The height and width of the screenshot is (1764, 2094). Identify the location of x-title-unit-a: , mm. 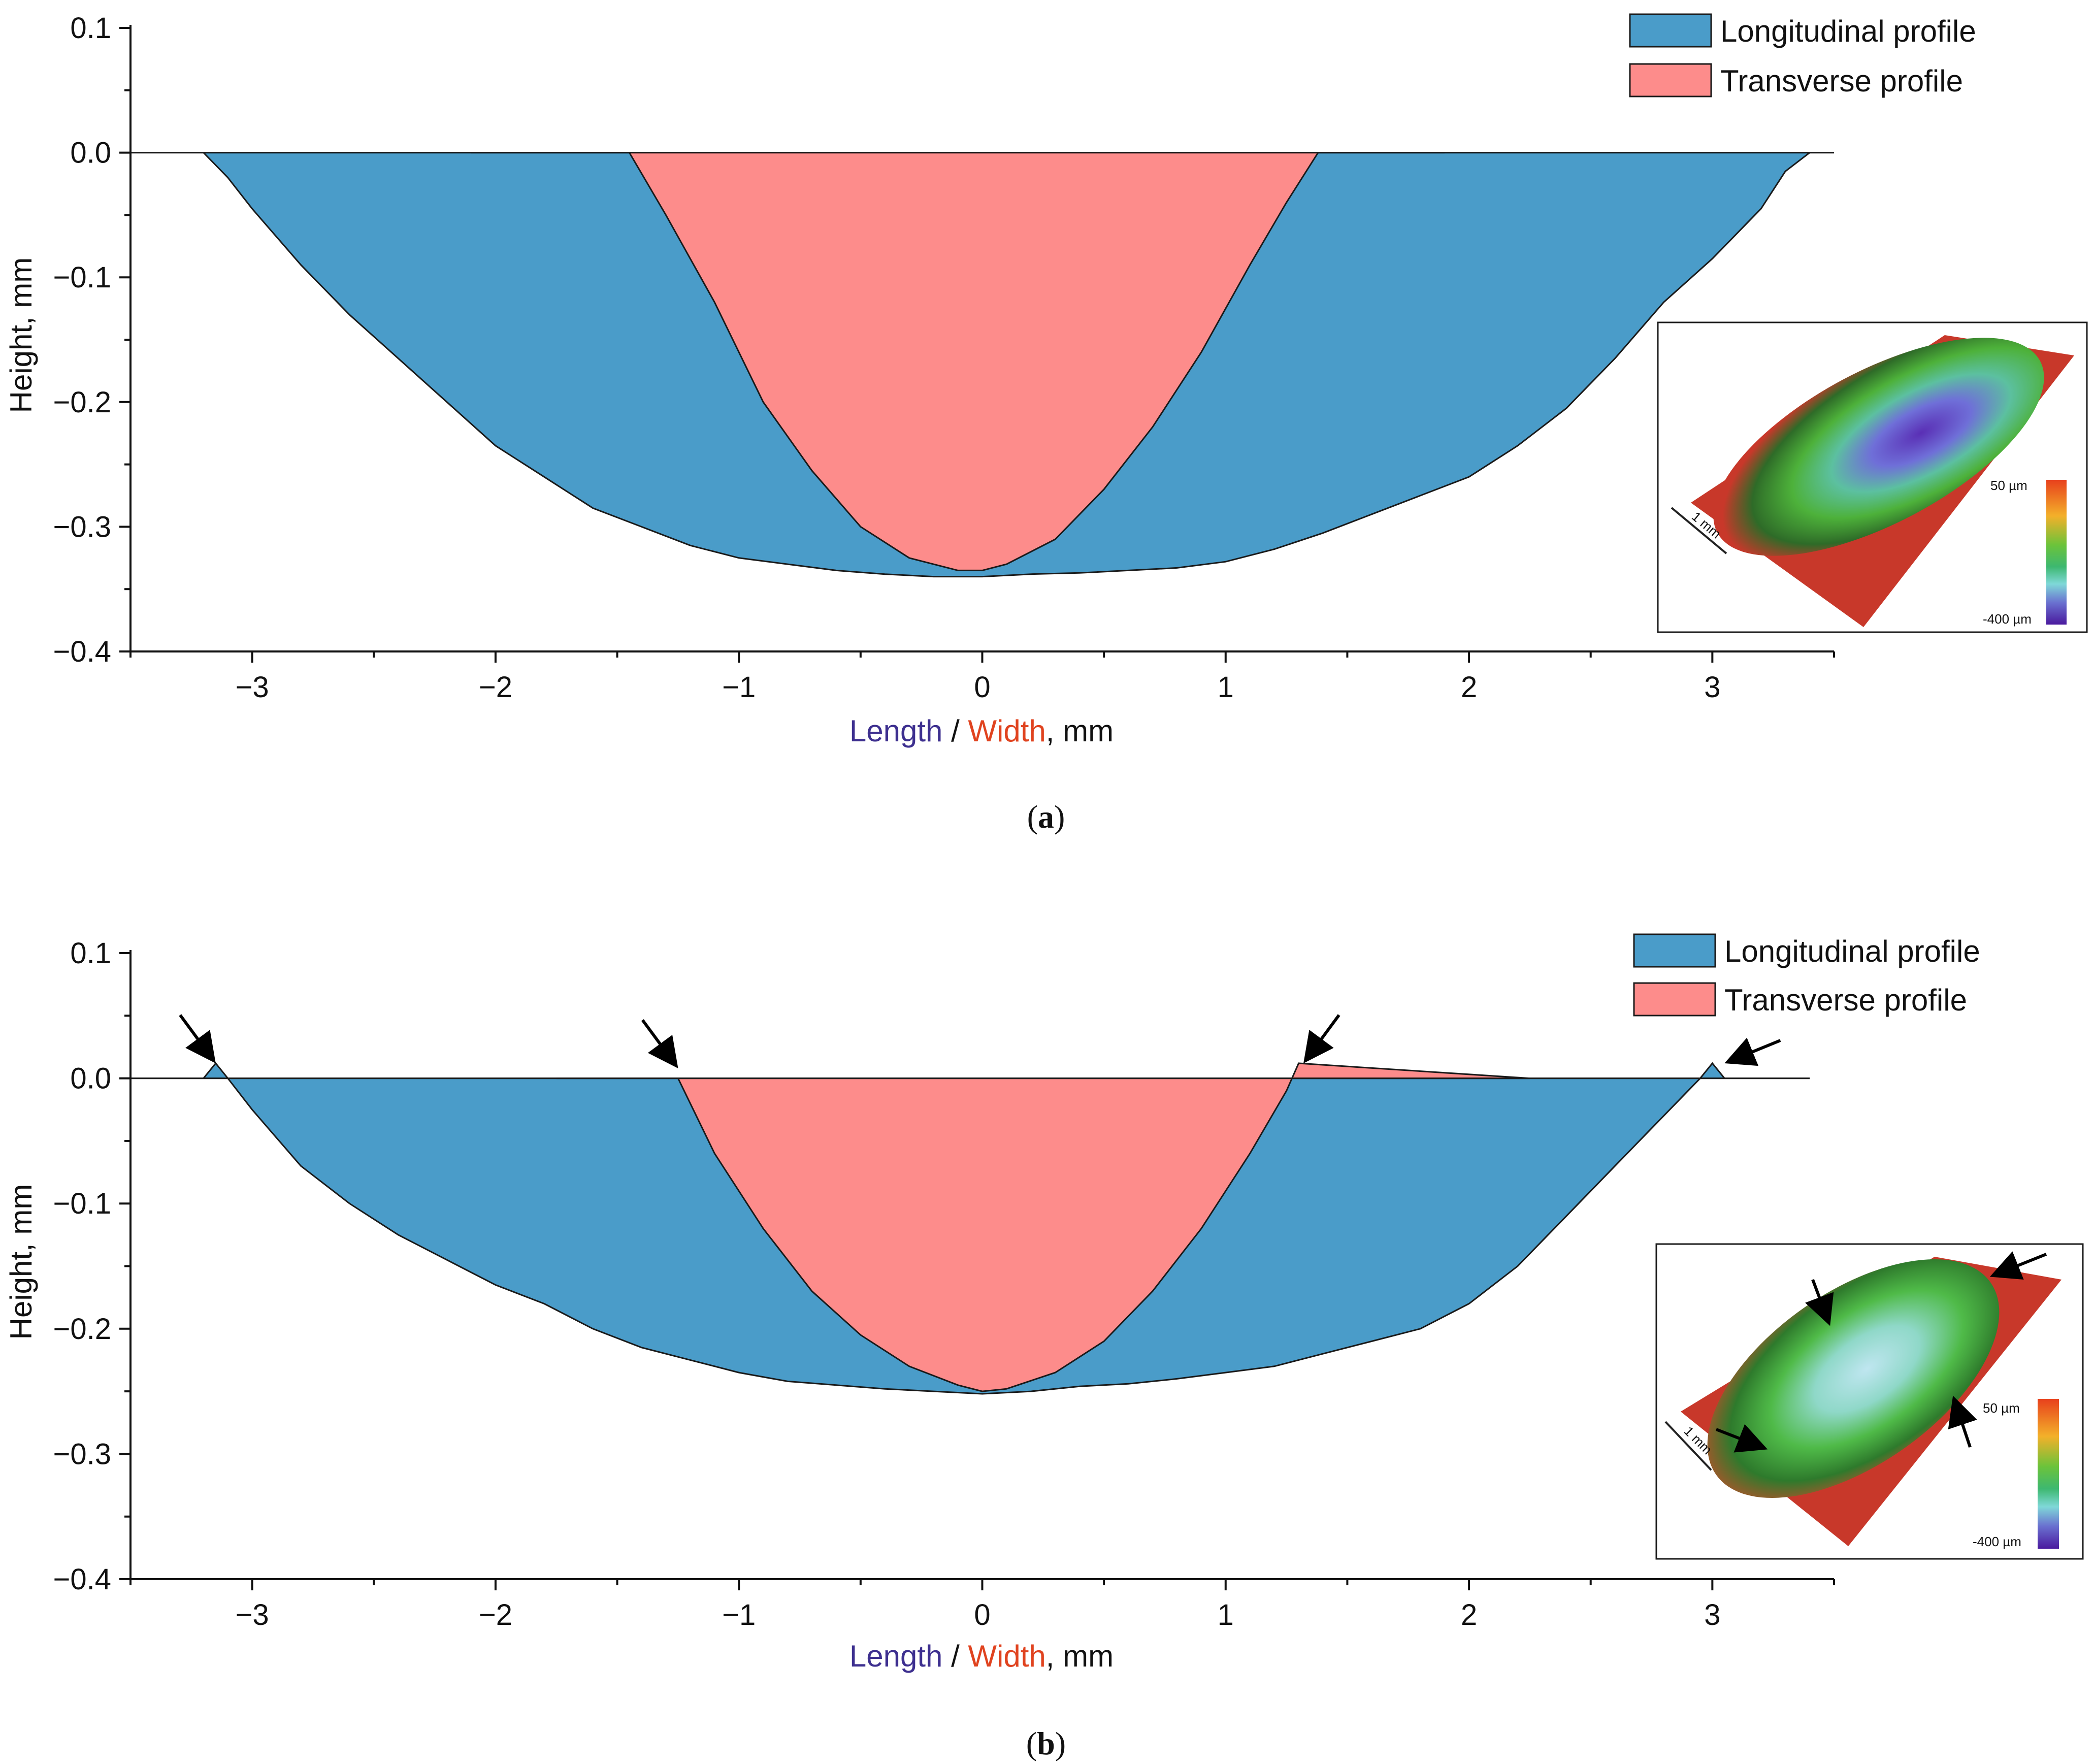
(1080, 731).